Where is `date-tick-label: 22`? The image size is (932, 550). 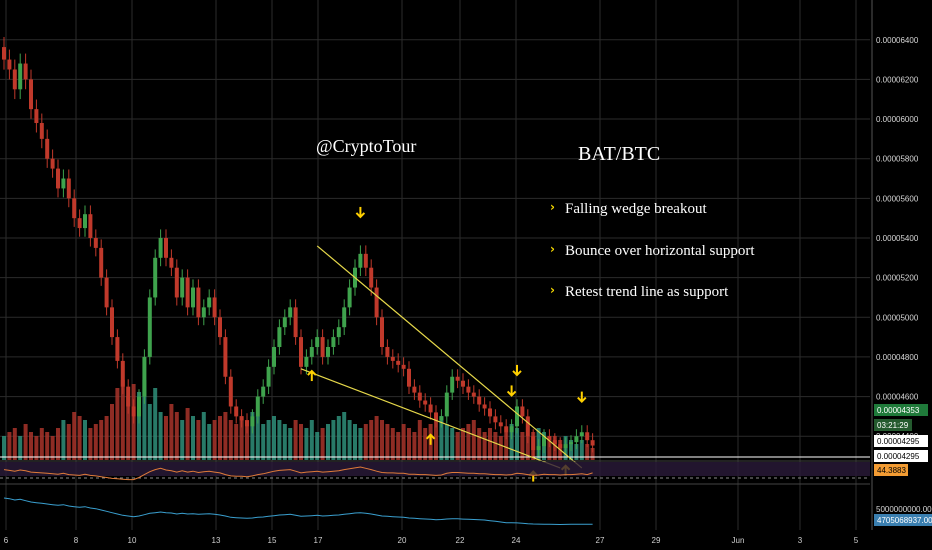
date-tick-label: 22 is located at coordinates (460, 540).